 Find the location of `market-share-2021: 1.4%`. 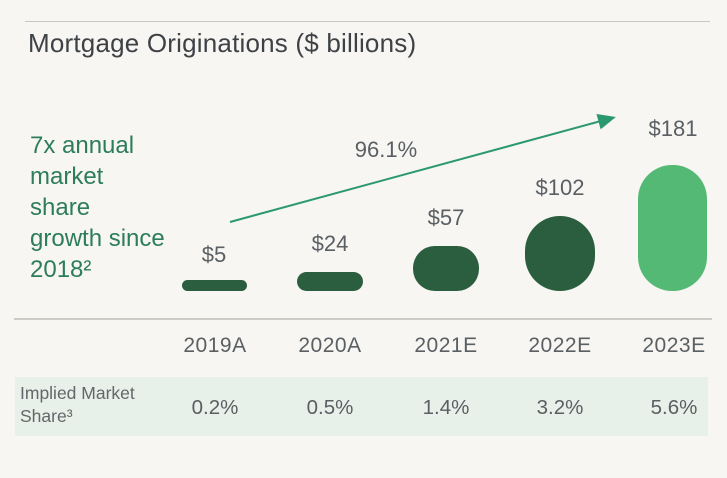

market-share-2021: 1.4% is located at coordinates (446, 407).